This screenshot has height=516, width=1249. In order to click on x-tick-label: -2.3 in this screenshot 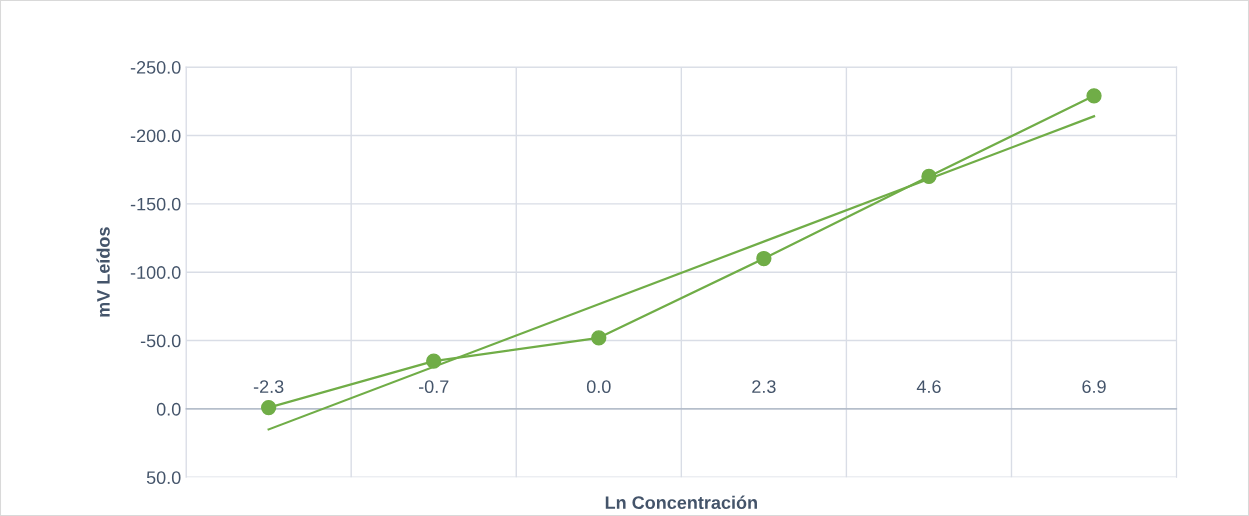, I will do `click(268, 387)`.